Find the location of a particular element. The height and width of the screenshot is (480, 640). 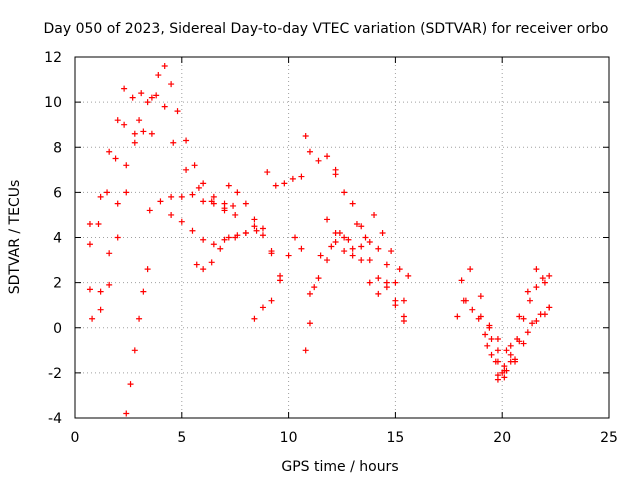

series-track-o is located at coordinates (329, 285).